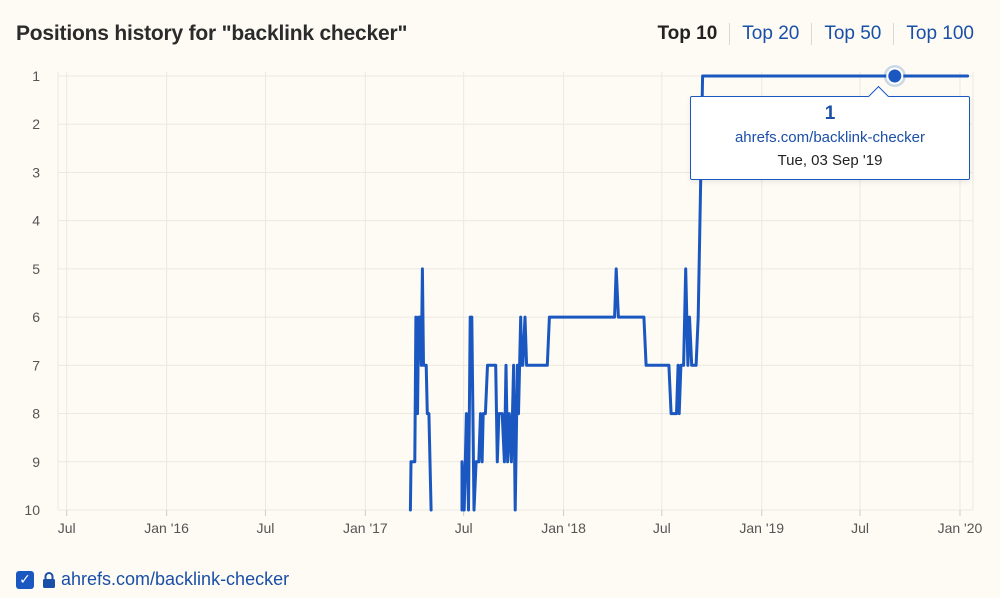 This screenshot has width=1000, height=598. What do you see at coordinates (563, 528) in the screenshot?
I see `x-tick-label: Jan '18` at bounding box center [563, 528].